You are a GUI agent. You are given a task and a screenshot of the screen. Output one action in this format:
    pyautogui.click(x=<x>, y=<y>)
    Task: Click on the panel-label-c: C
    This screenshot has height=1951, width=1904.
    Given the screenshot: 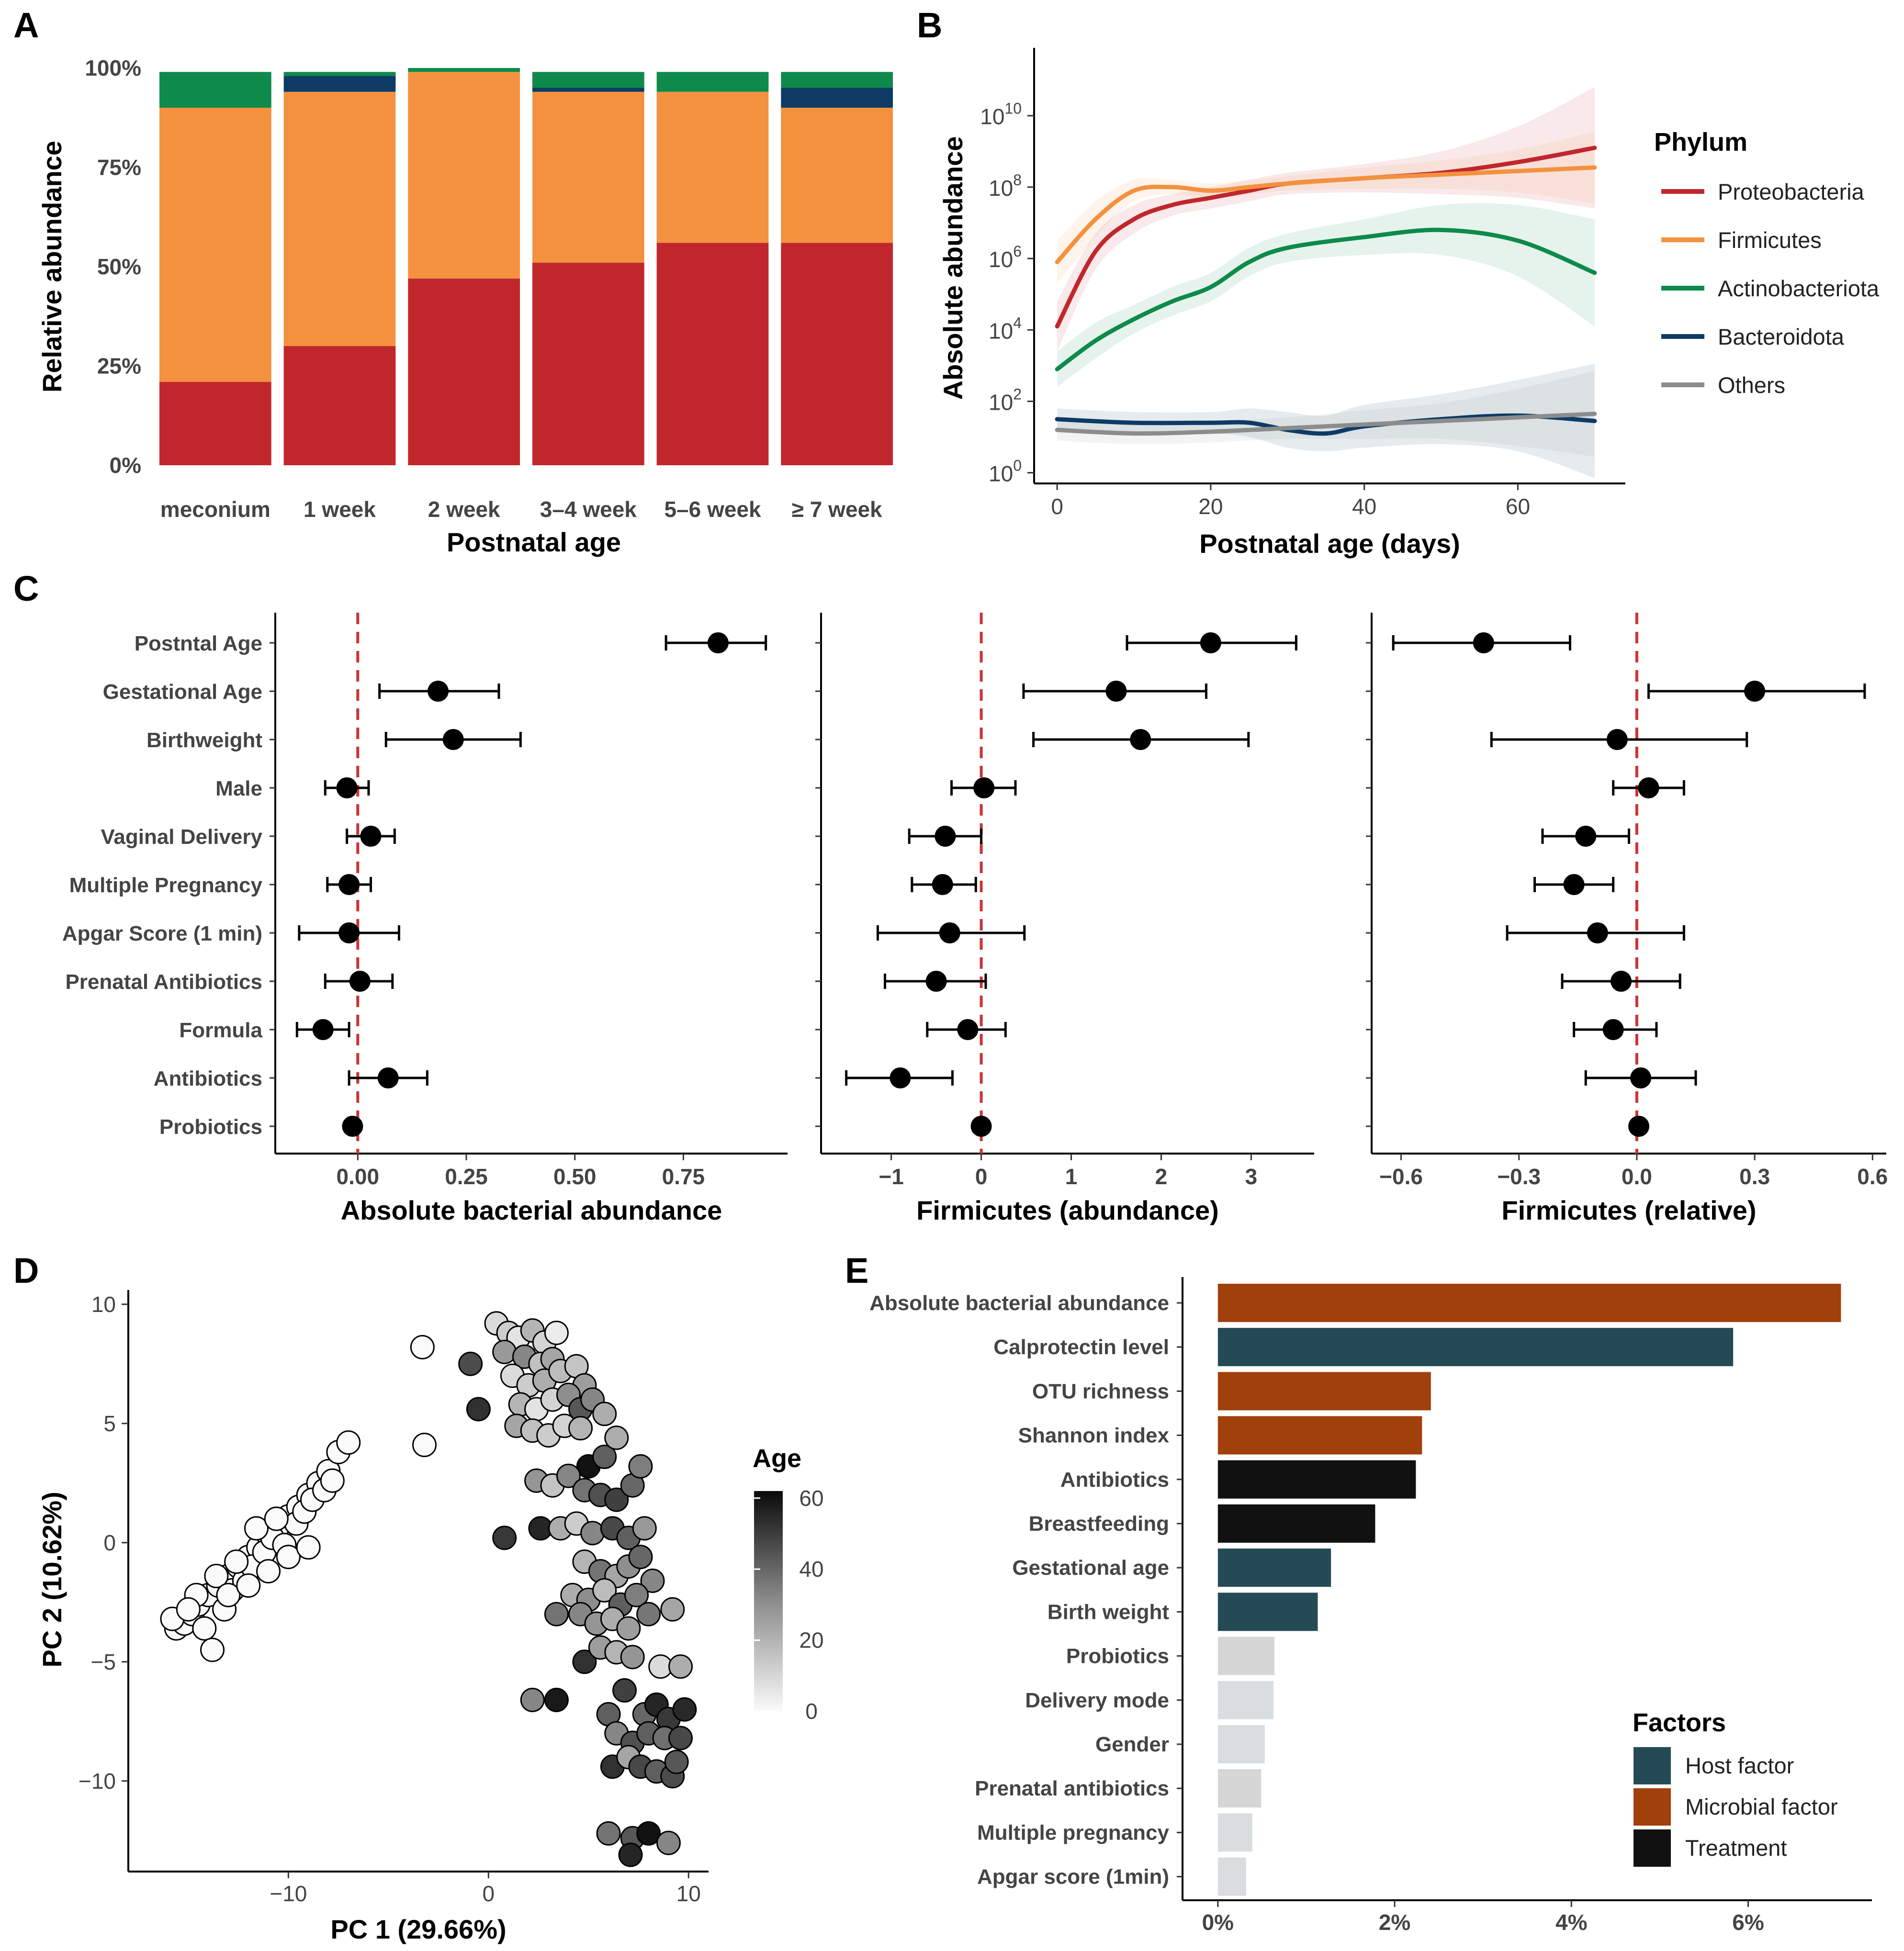 What is the action you would take?
    pyautogui.click(x=26, y=588)
    